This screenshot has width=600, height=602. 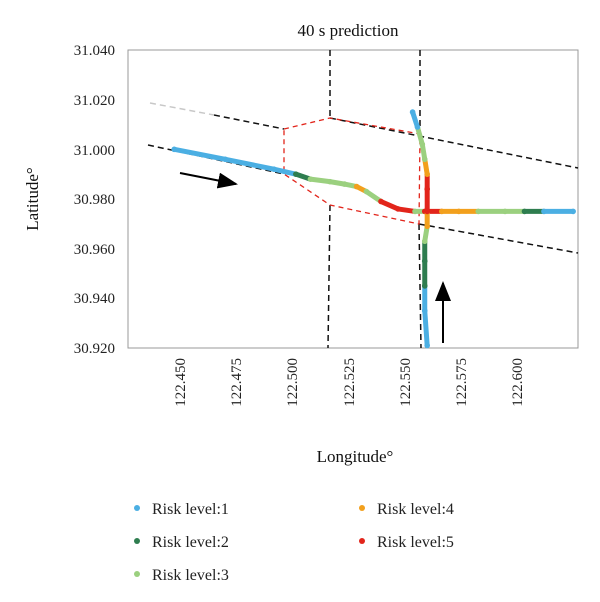 What do you see at coordinates (94, 51) in the screenshot?
I see `y-tick-label: 31.040` at bounding box center [94, 51].